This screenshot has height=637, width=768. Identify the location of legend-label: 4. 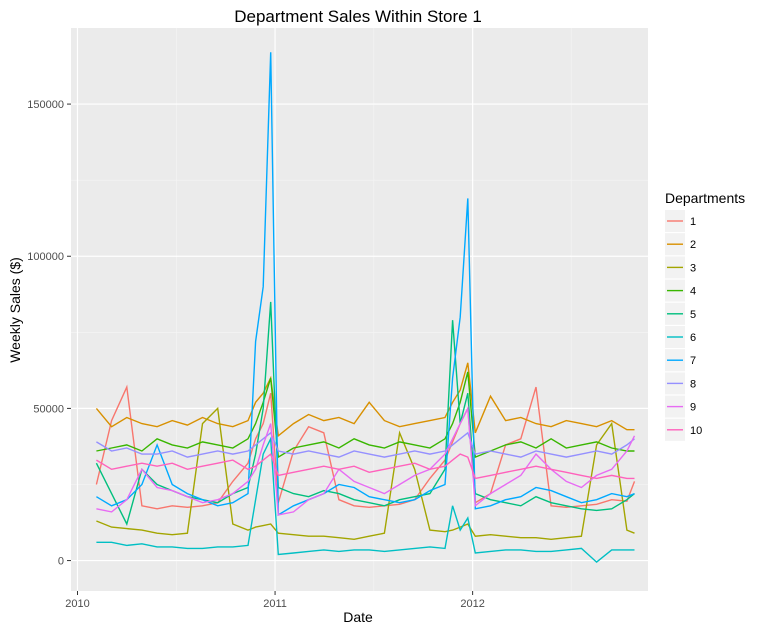
(693, 292).